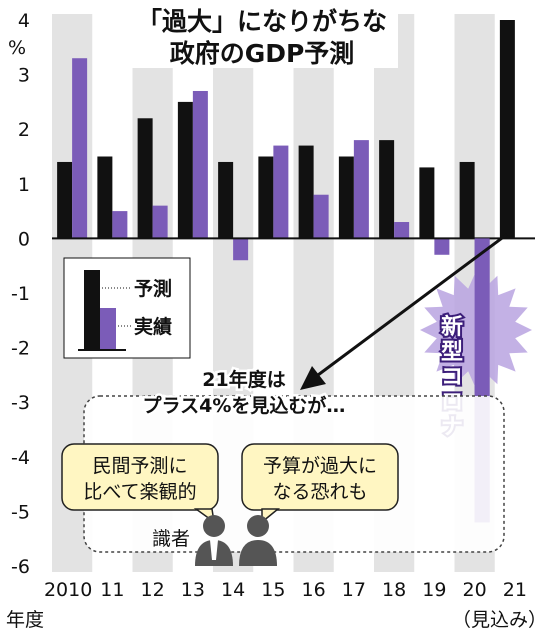 This screenshot has width=537, height=644. What do you see at coordinates (20, 403) in the screenshot?
I see `y-tick--3: -3` at bounding box center [20, 403].